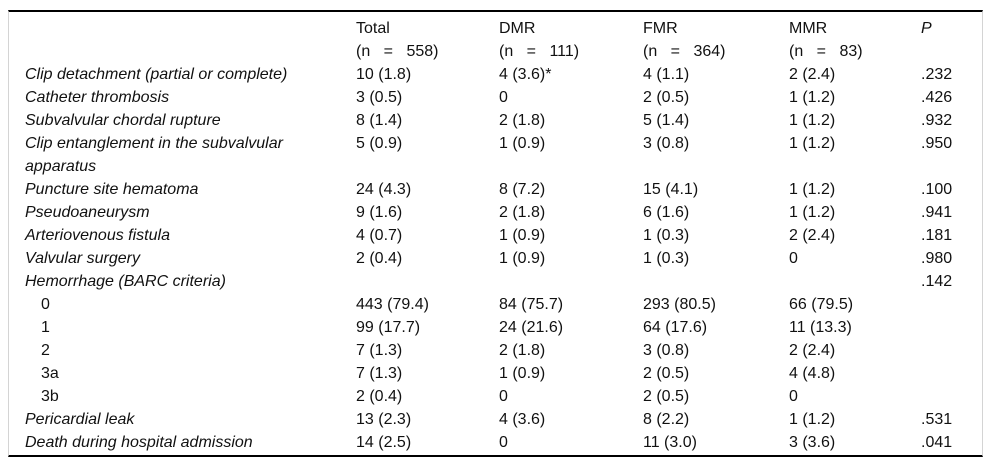 Image resolution: width=992 pixels, height=470 pixels. What do you see at coordinates (517, 28) in the screenshot?
I see `column-header-label: DMR` at bounding box center [517, 28].